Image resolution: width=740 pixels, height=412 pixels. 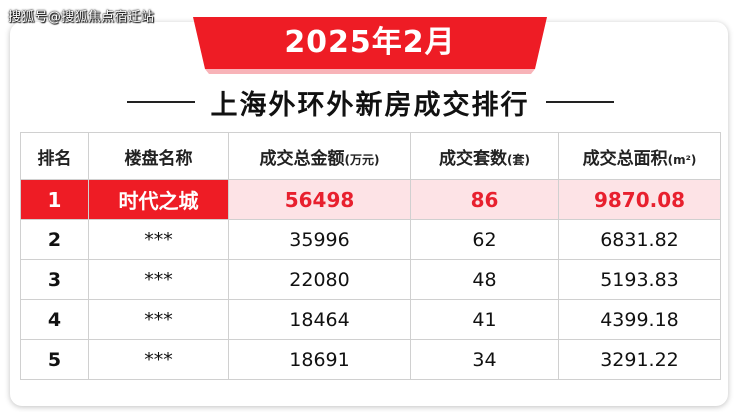 What do you see at coordinates (639, 279) in the screenshot?
I see `area-cell: 5193.83` at bounding box center [639, 279].